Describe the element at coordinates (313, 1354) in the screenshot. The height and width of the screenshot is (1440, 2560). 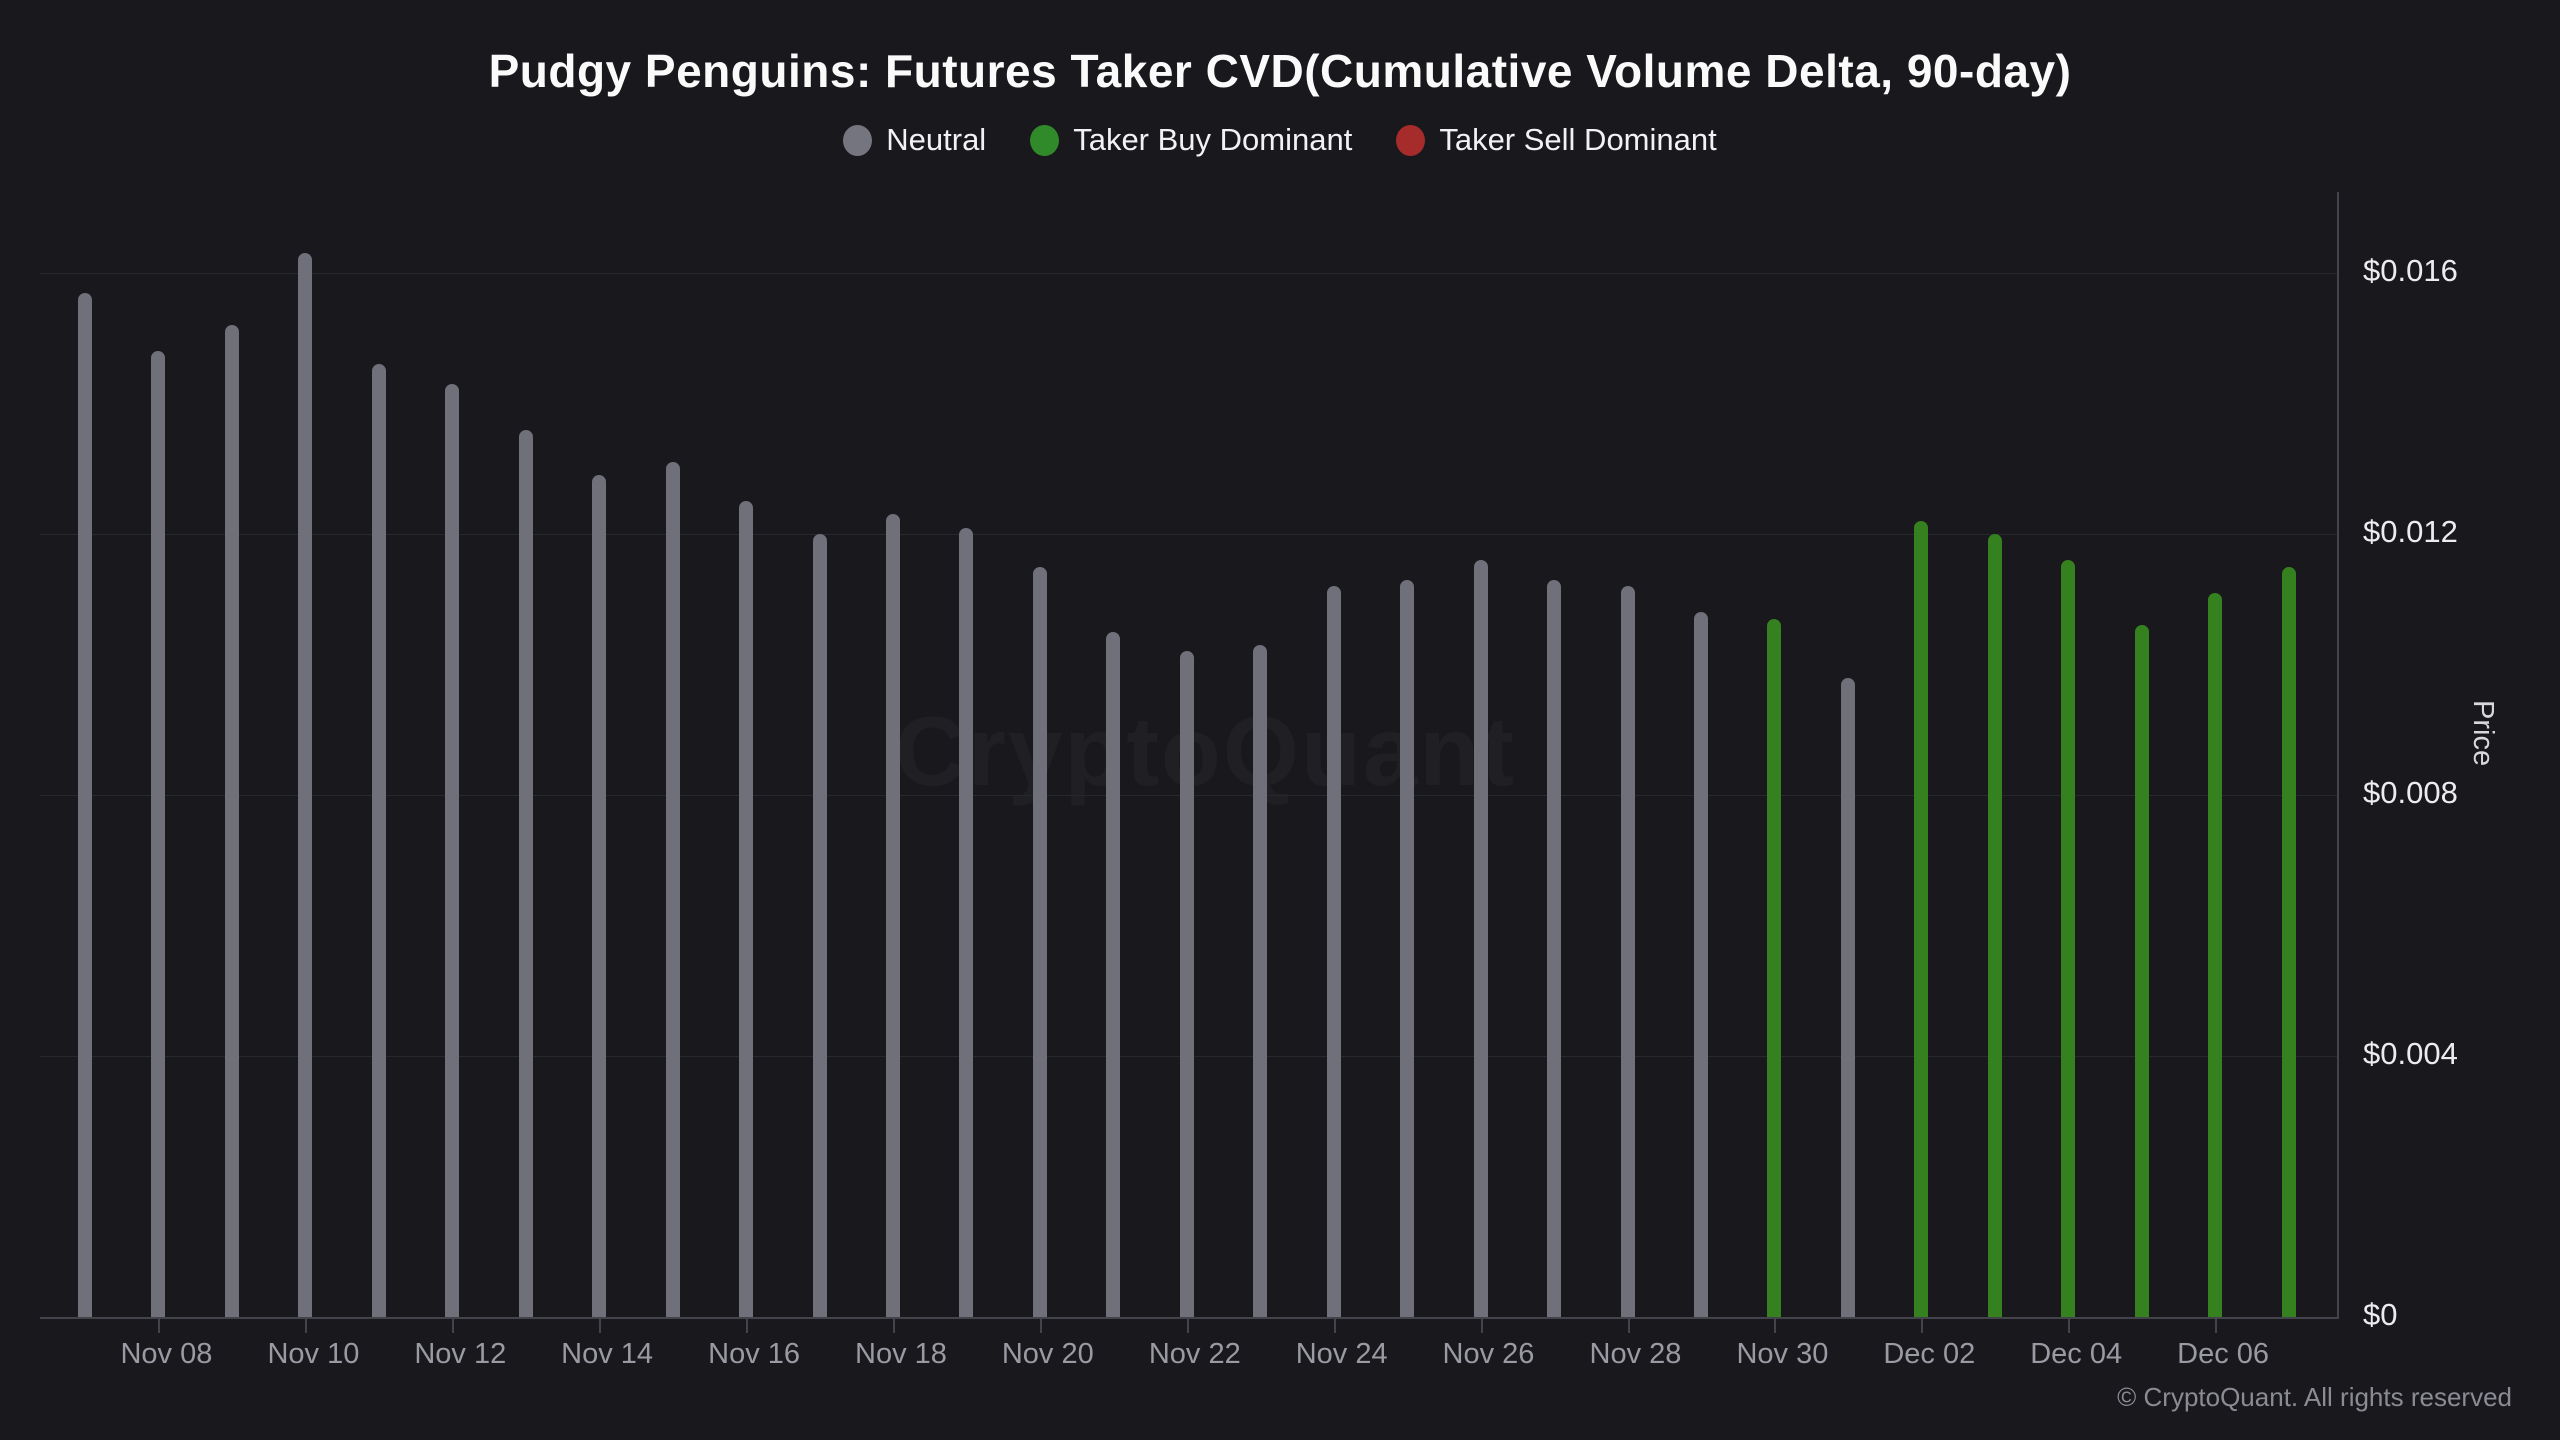
I see `x-tick-label-nov-10: Nov 10` at that location.